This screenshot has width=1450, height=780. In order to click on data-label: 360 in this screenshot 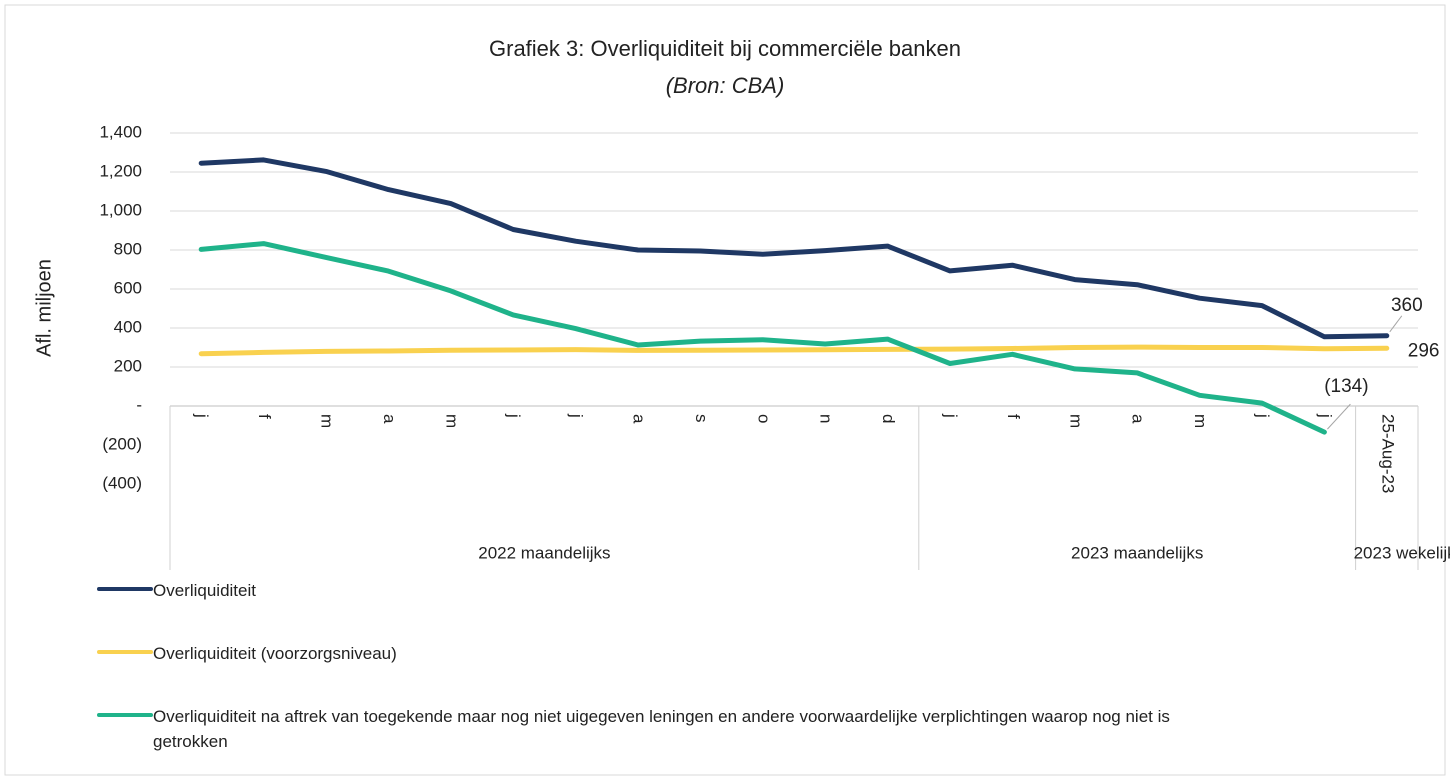, I will do `click(1407, 305)`.